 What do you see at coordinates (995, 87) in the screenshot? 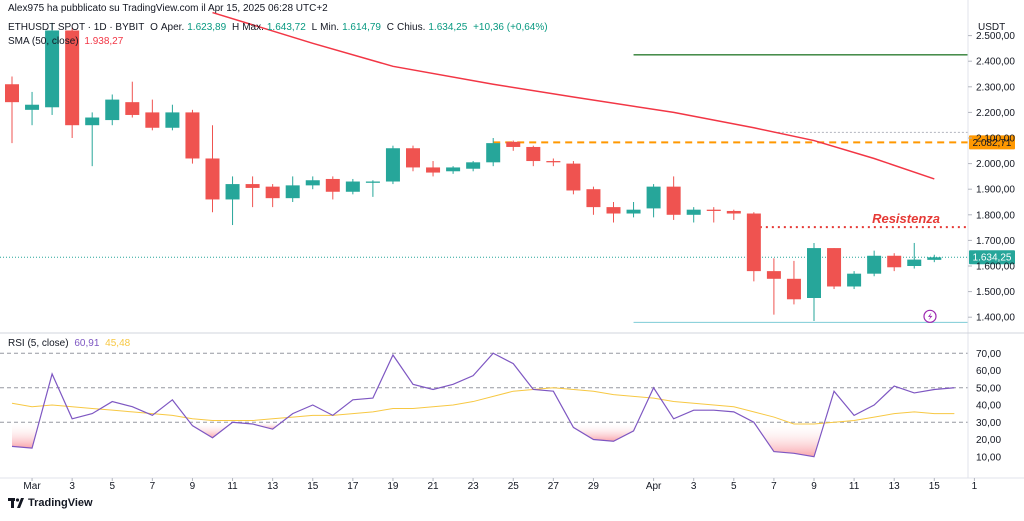
I see `price-tick-label: 2.300,00` at bounding box center [995, 87].